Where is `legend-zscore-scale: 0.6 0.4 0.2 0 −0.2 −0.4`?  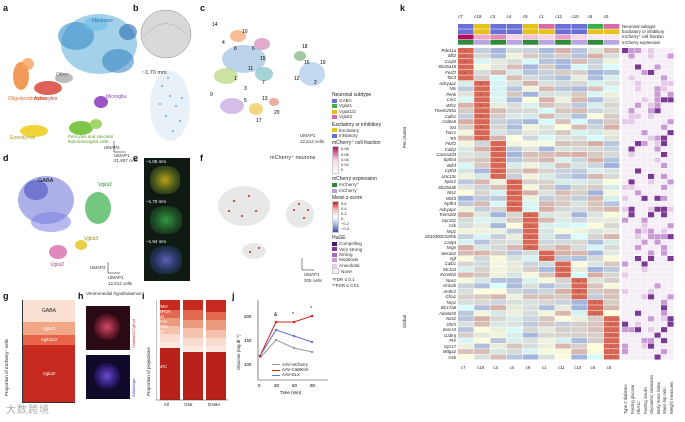
legend-zscore-scale: 0.6 0.4 0.2 0 −0.2 −0.4 is located at coordinates (365, 217).